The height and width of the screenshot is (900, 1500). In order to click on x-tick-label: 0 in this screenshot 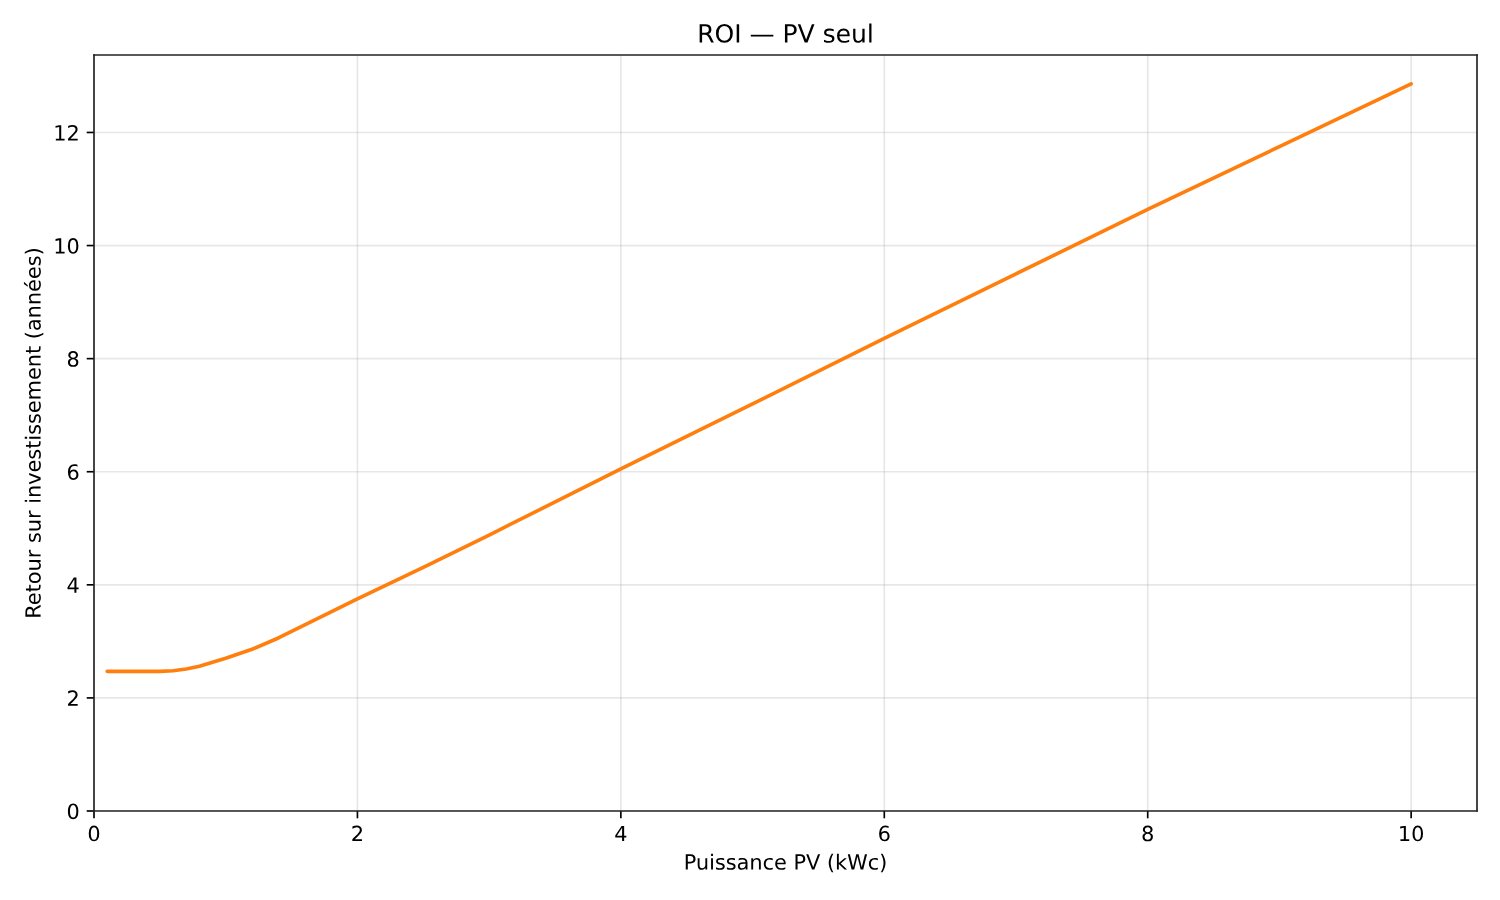, I will do `click(94, 833)`.